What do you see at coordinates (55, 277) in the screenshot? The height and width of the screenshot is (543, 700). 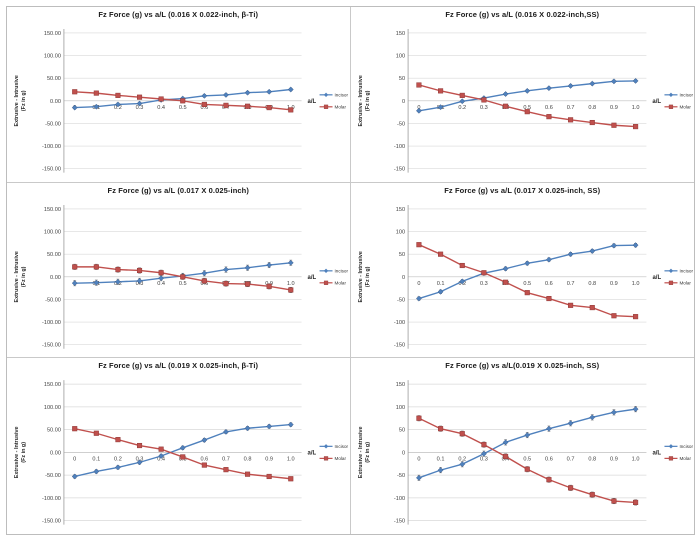 I see `y-tick-label: 0.00` at bounding box center [55, 277].